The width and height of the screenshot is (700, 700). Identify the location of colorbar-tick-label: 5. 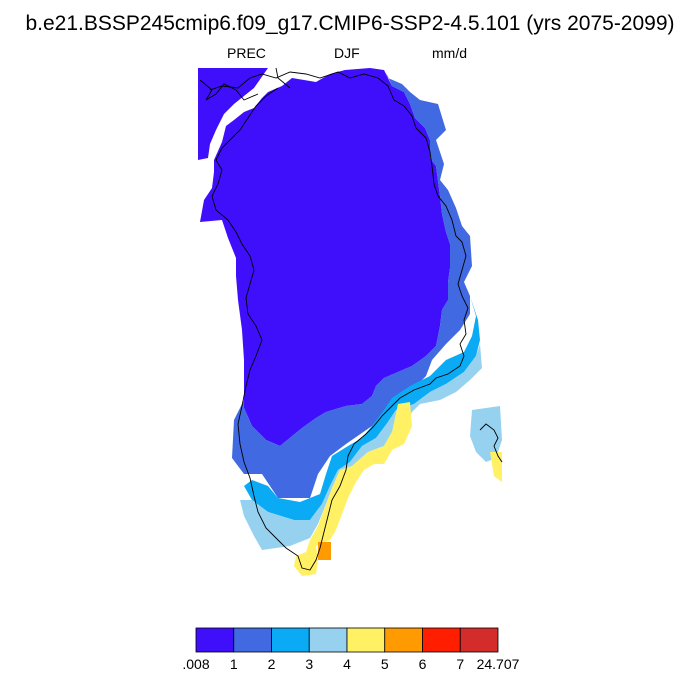
(384, 664).